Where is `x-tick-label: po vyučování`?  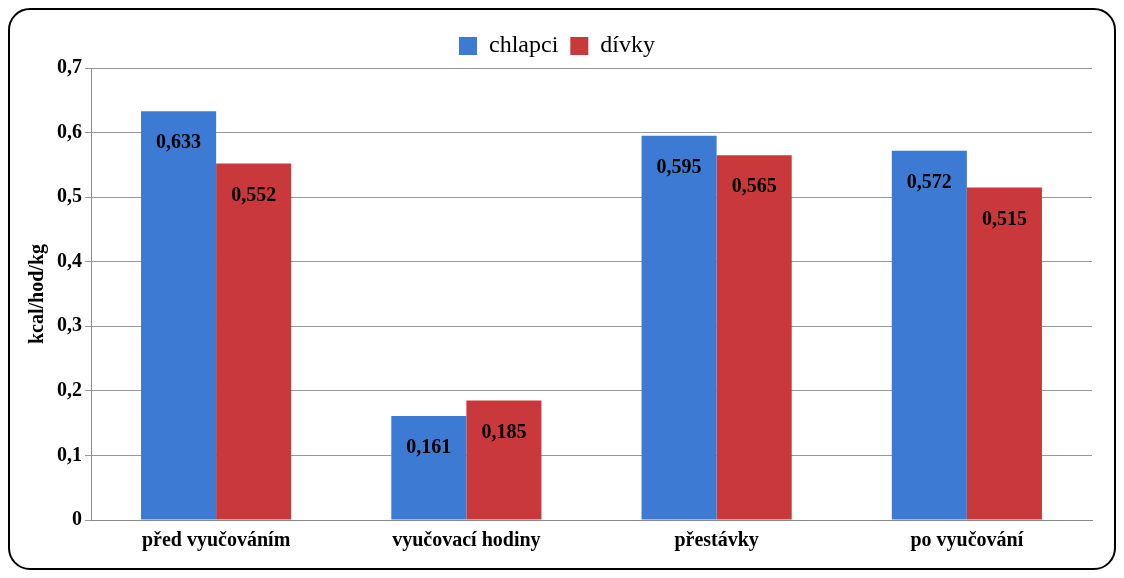 x-tick-label: po vyučování is located at coordinates (967, 540).